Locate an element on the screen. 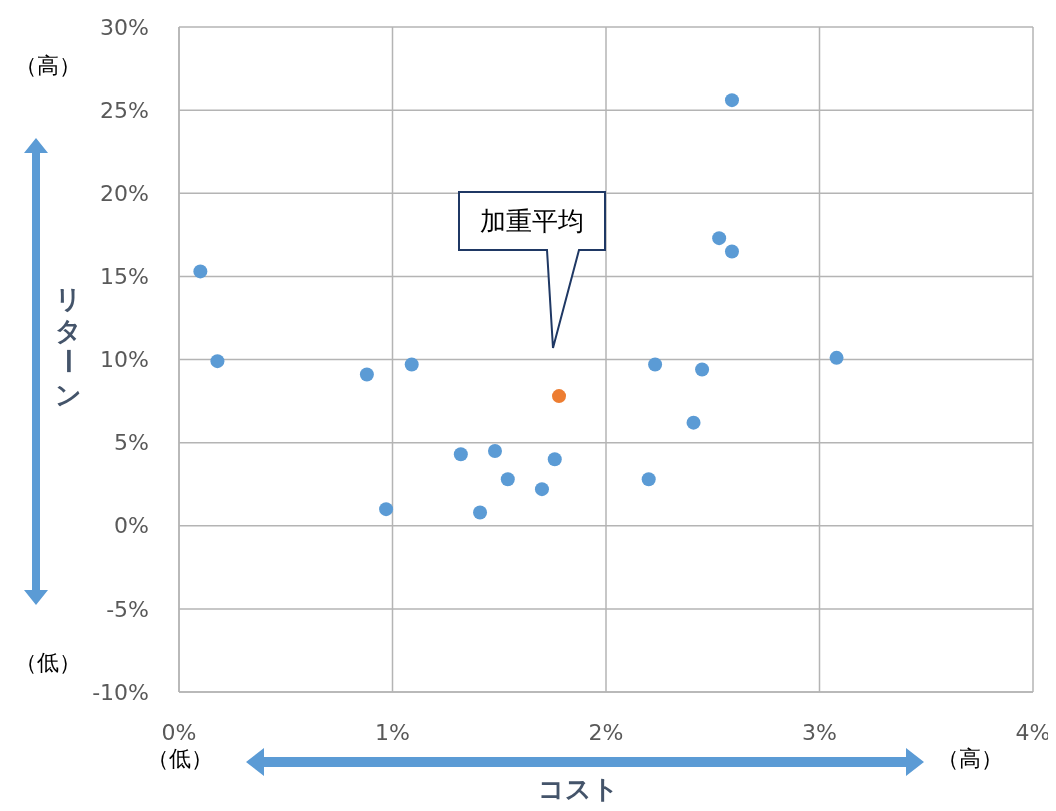  x-tick-label: 2% is located at coordinates (606, 732).